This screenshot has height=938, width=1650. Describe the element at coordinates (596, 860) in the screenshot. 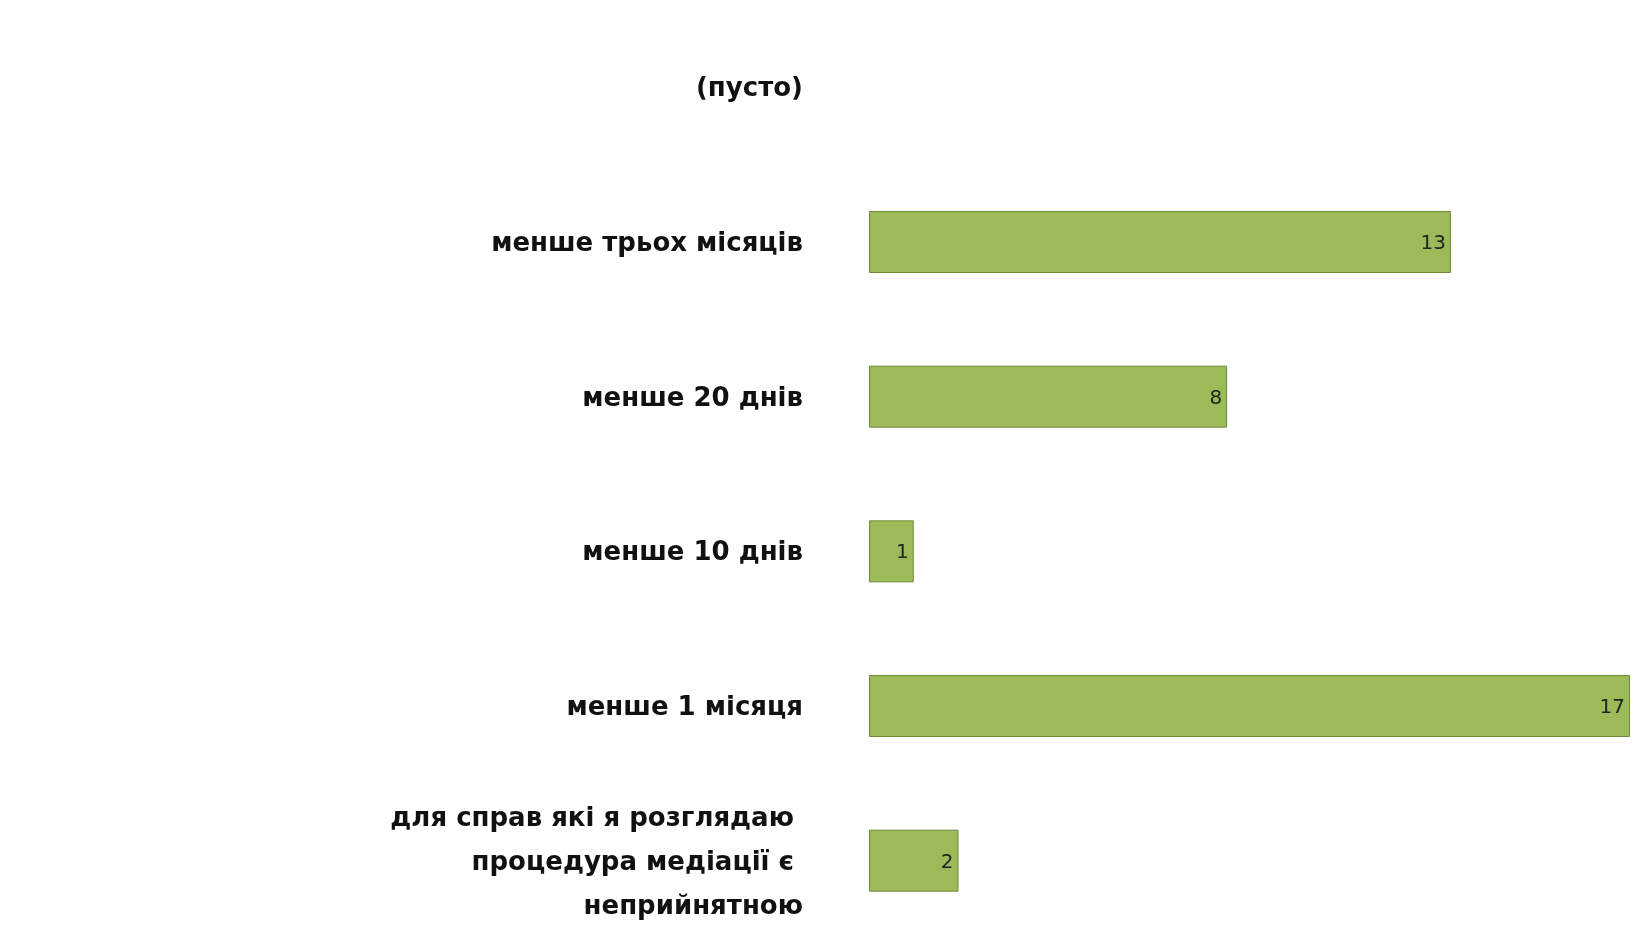

I see `y-tick-label: для справ які я розглядаю процедура медіації є неприйнятною` at that location.